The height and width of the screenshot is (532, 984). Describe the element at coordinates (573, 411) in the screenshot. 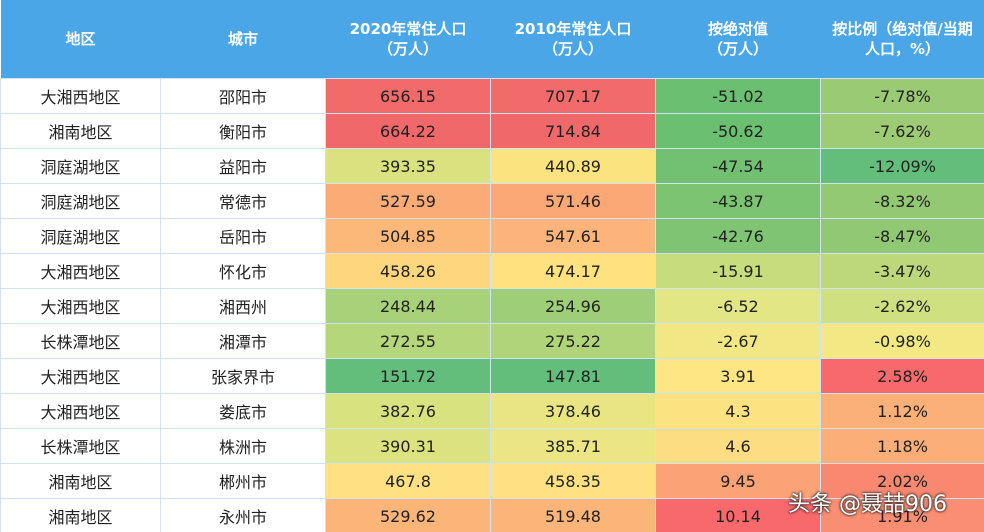

I see `table-cell: 378.46` at that location.